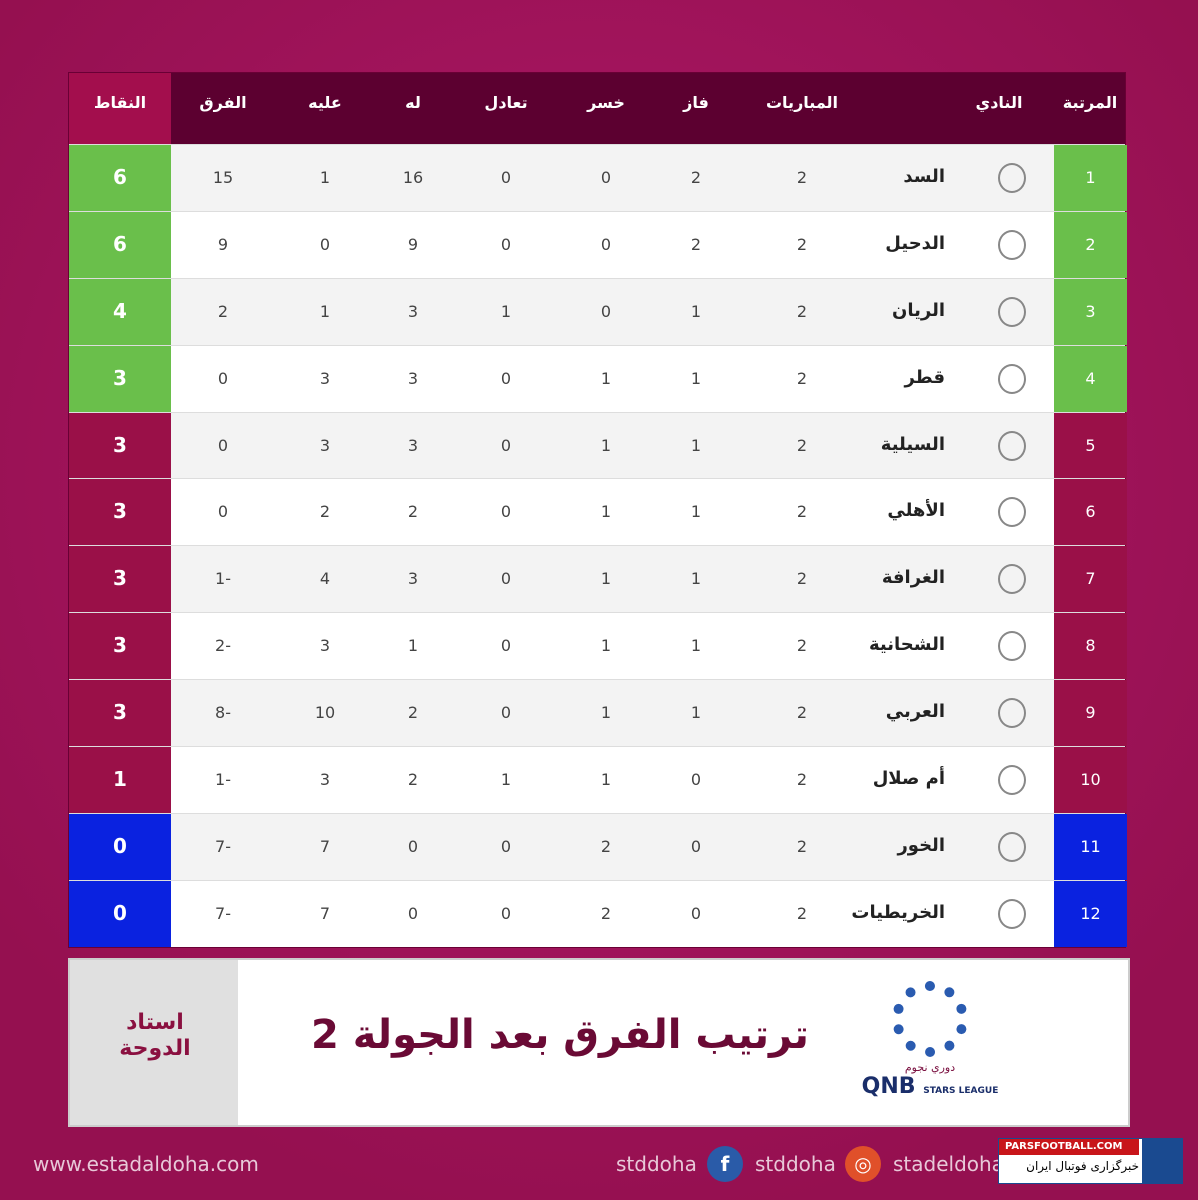 The image size is (1198, 1200). Describe the element at coordinates (888, 1086) in the screenshot. I see `league-name-en: QNB` at that location.